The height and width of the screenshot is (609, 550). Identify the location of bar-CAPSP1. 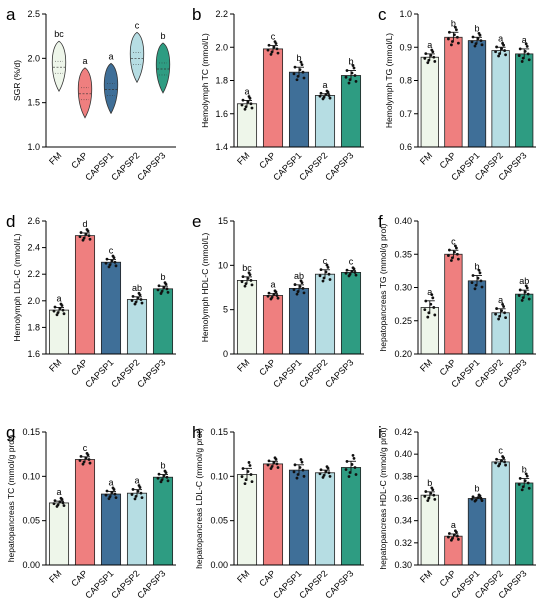
(111, 529).